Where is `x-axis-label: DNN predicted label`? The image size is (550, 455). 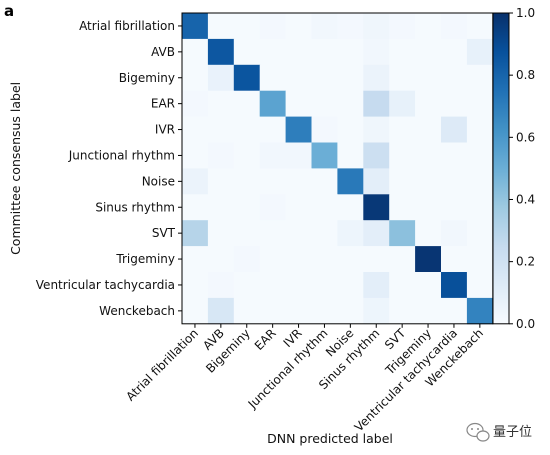
x-axis-label: DNN predicted label is located at coordinates (330, 438).